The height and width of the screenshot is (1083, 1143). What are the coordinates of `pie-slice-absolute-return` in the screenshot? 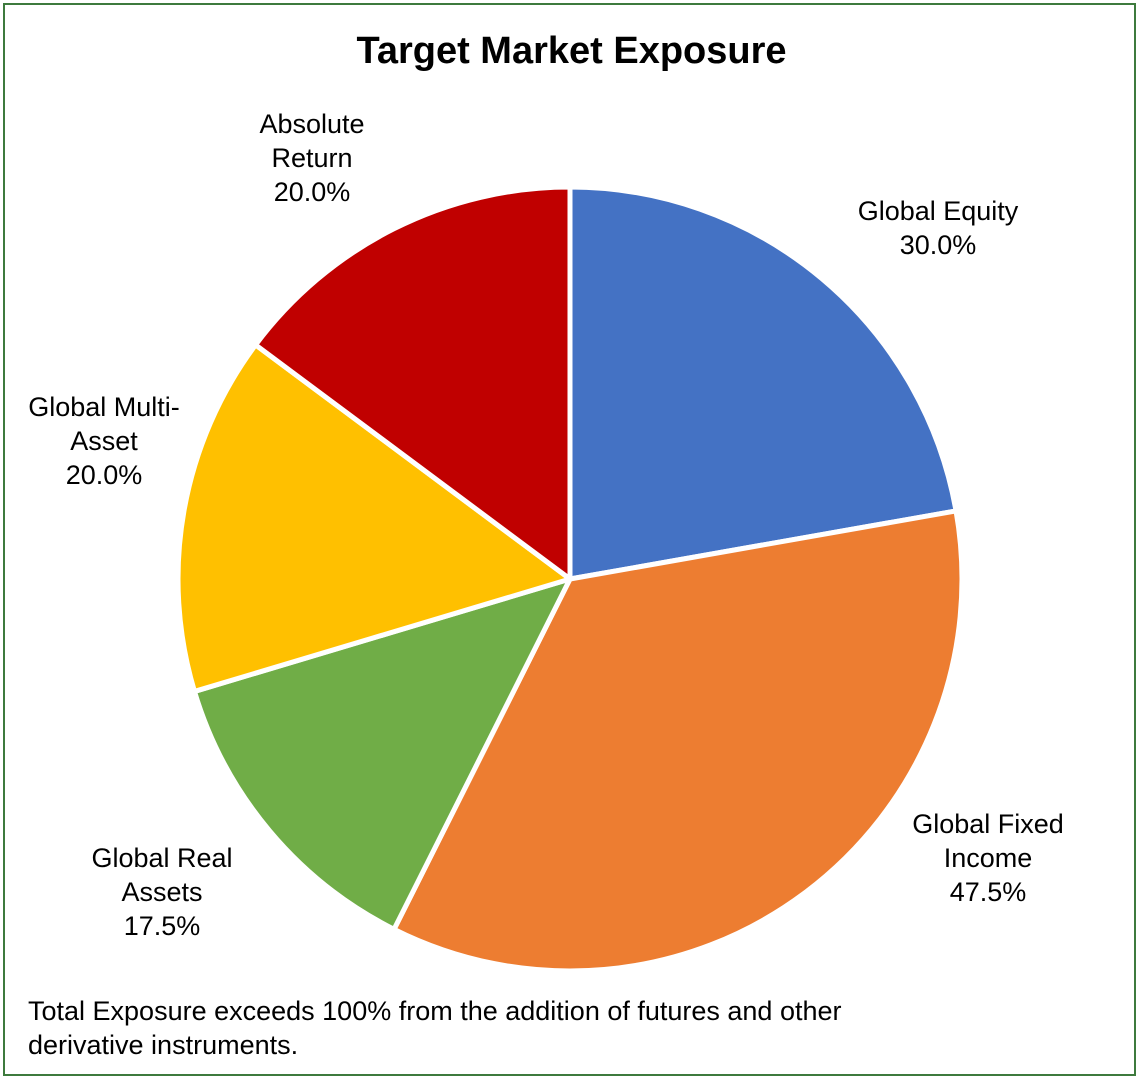 It's located at (413, 383).